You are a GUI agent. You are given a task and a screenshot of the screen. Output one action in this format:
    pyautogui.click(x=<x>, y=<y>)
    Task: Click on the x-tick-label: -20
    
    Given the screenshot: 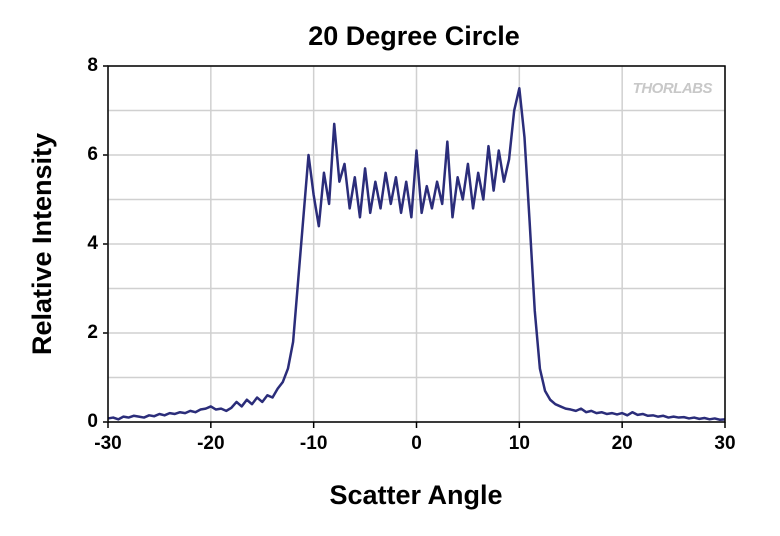 What is the action you would take?
    pyautogui.click(x=210, y=443)
    